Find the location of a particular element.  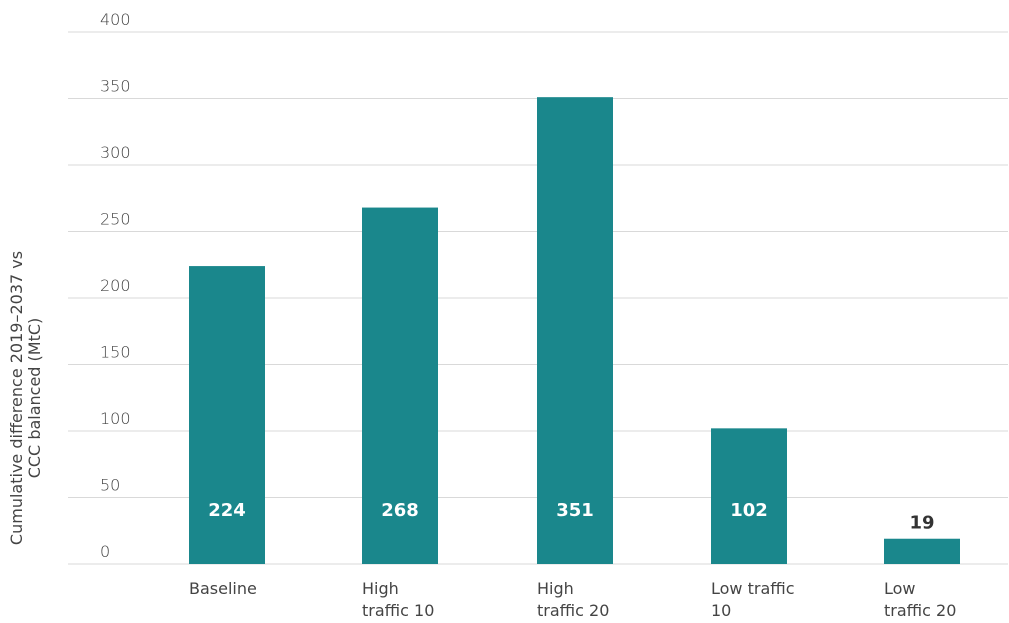

y-tick-label: 400 is located at coordinates (115, 19).